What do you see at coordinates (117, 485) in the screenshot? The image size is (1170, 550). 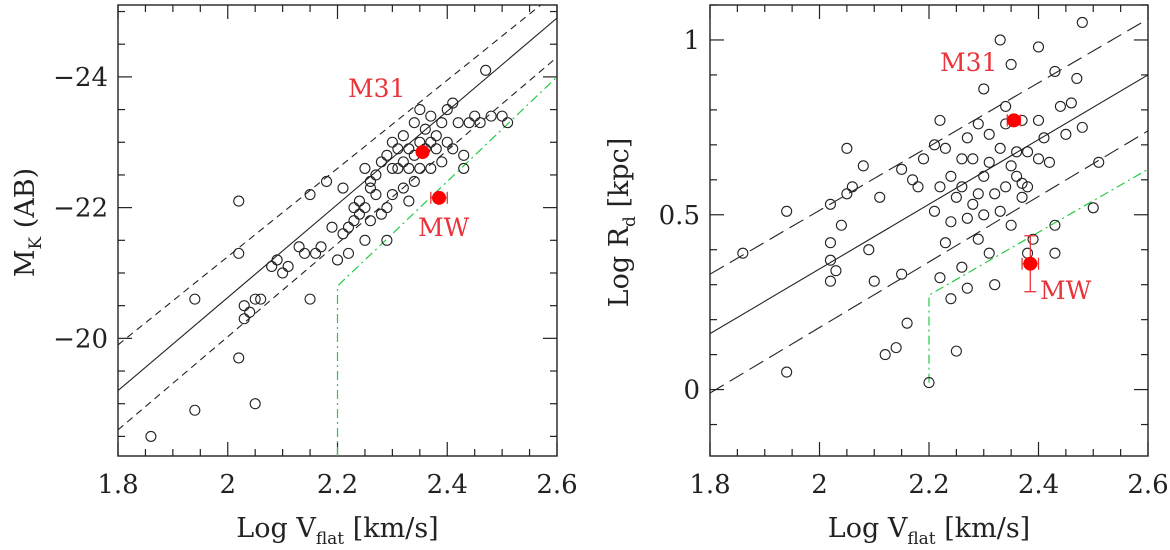 I see `x-tick-label: 1.8` at bounding box center [117, 485].